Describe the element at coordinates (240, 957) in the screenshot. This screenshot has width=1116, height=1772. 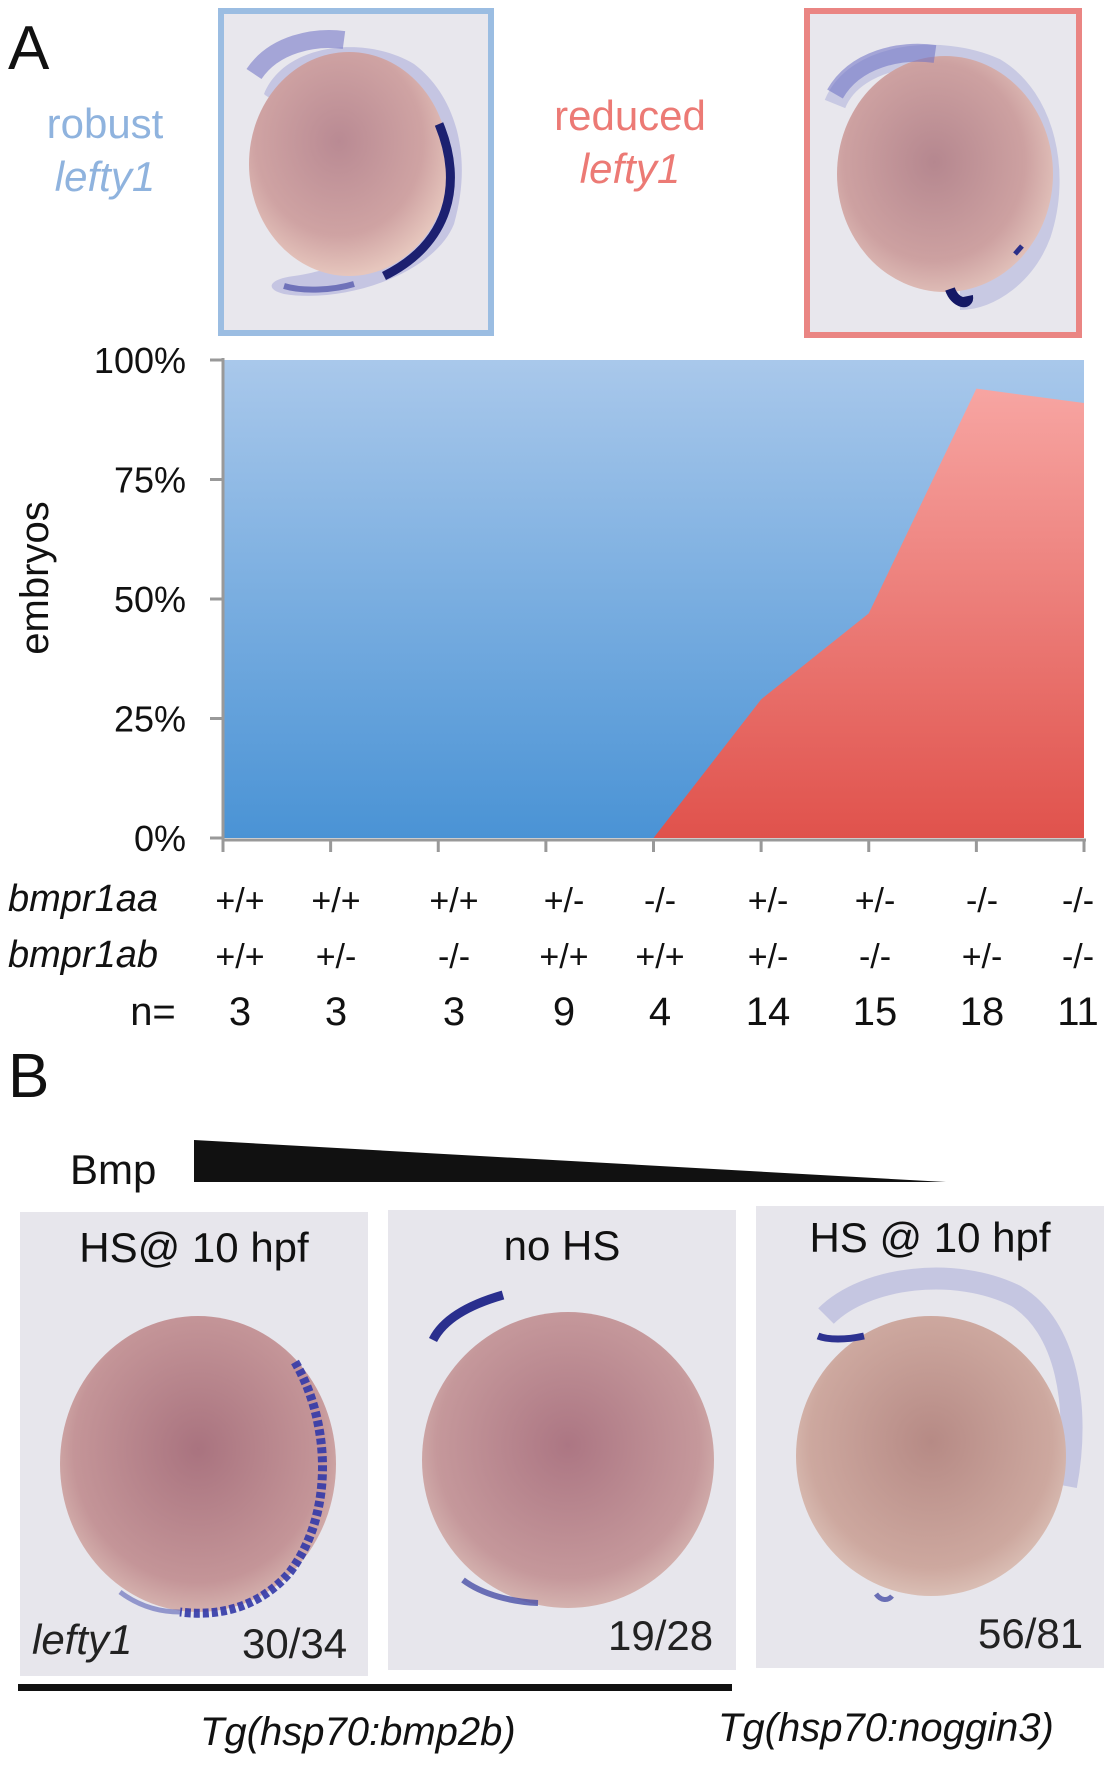
I see `genotype-ab-0: +/+` at that location.